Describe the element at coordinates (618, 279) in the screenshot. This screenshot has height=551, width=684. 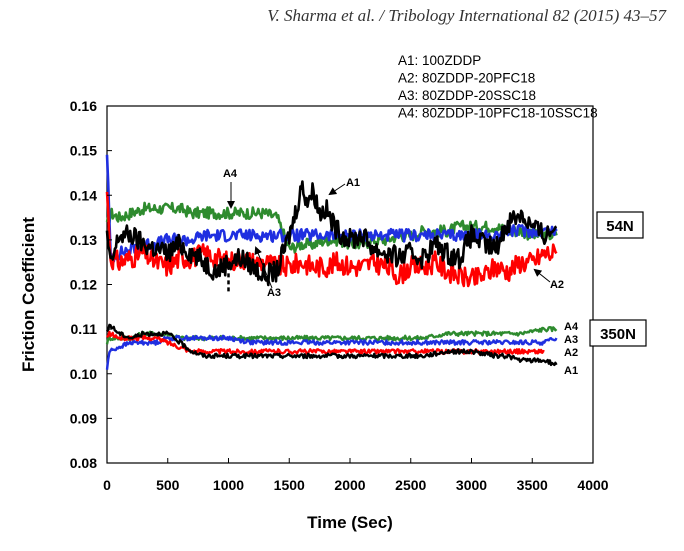
I see `load-boxes: 54N 350N` at that location.